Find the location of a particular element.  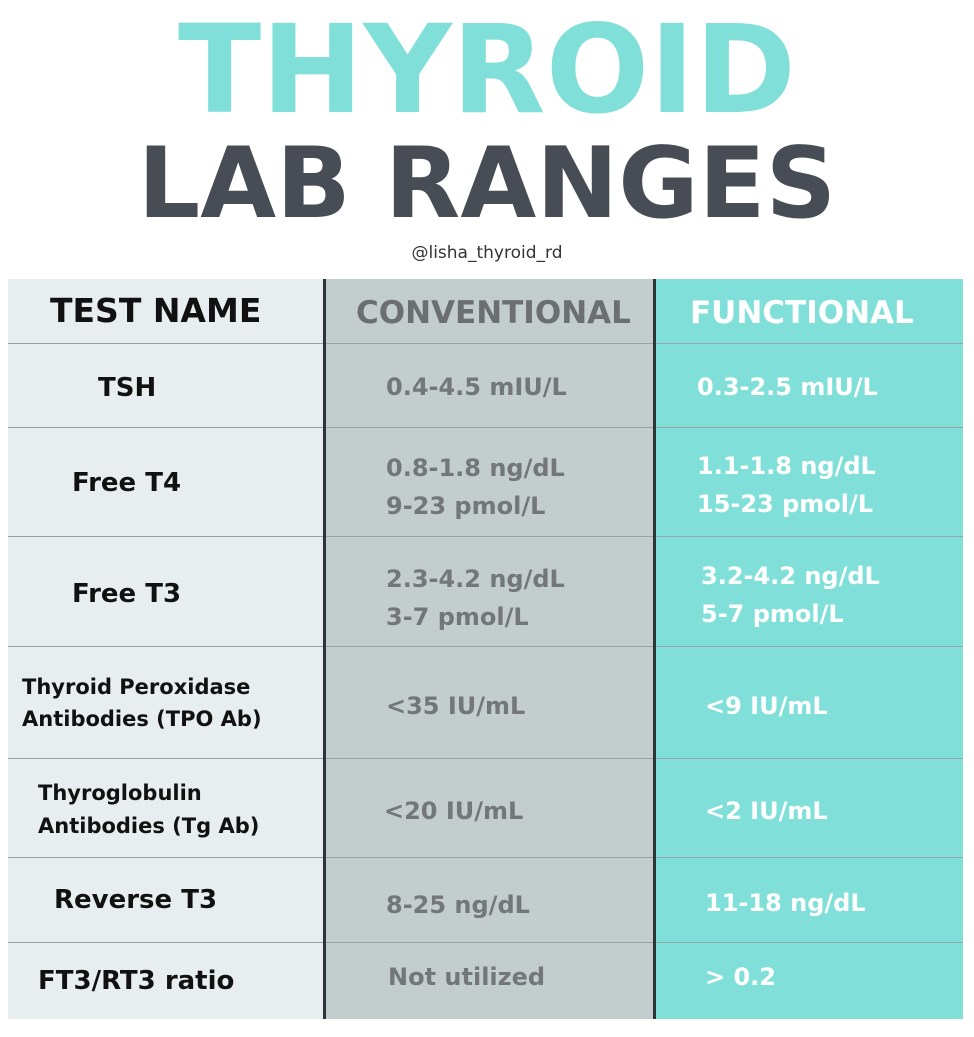

functional-tpo-ab: <9 IU/mL is located at coordinates (766, 706).